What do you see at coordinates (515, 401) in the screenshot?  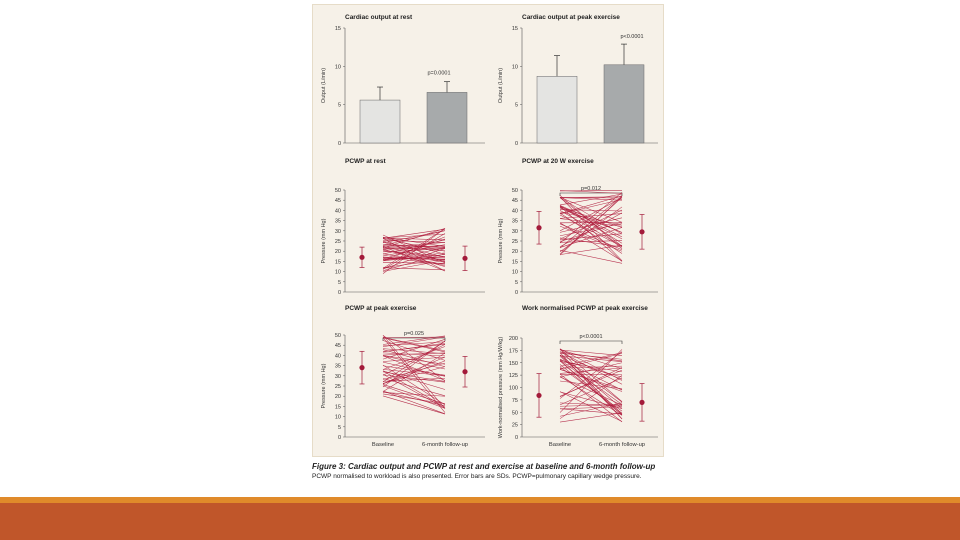 I see `y-tick-label: 75` at bounding box center [515, 401].